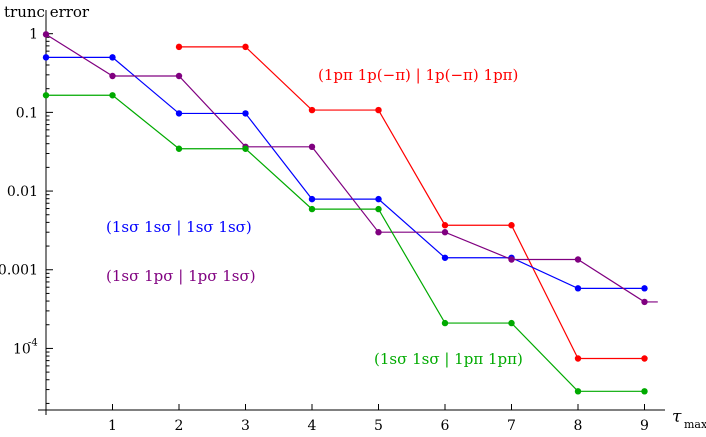 This screenshot has height=437, width=706. Describe the element at coordinates (511, 426) in the screenshot. I see `x-tick-label: 7` at that location.